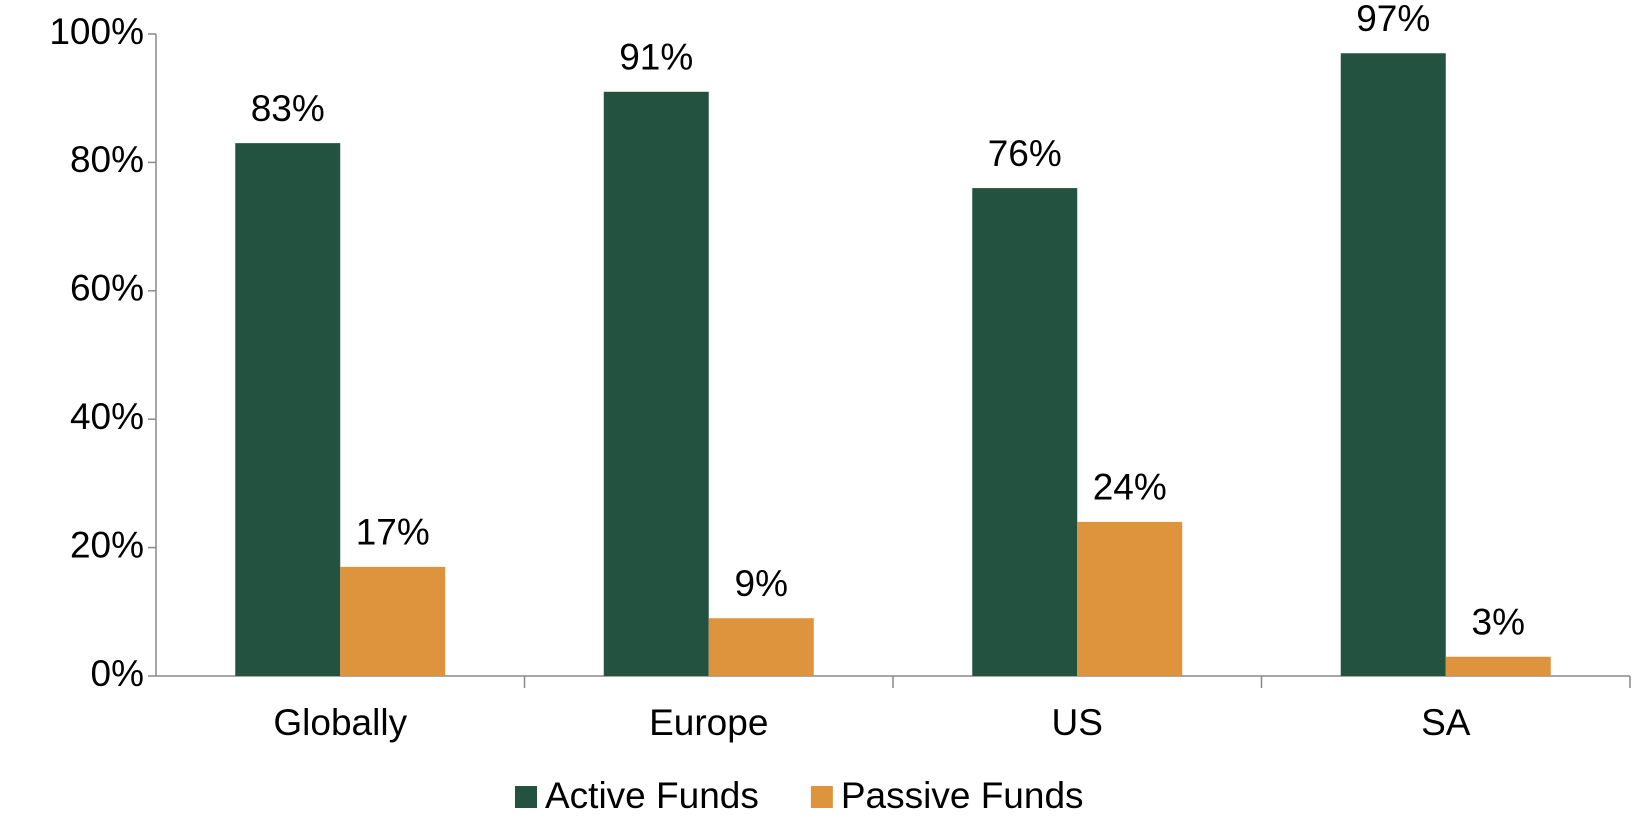 The height and width of the screenshot is (821, 1632). Describe the element at coordinates (656, 57) in the screenshot. I see `value-label: 91%` at that location.